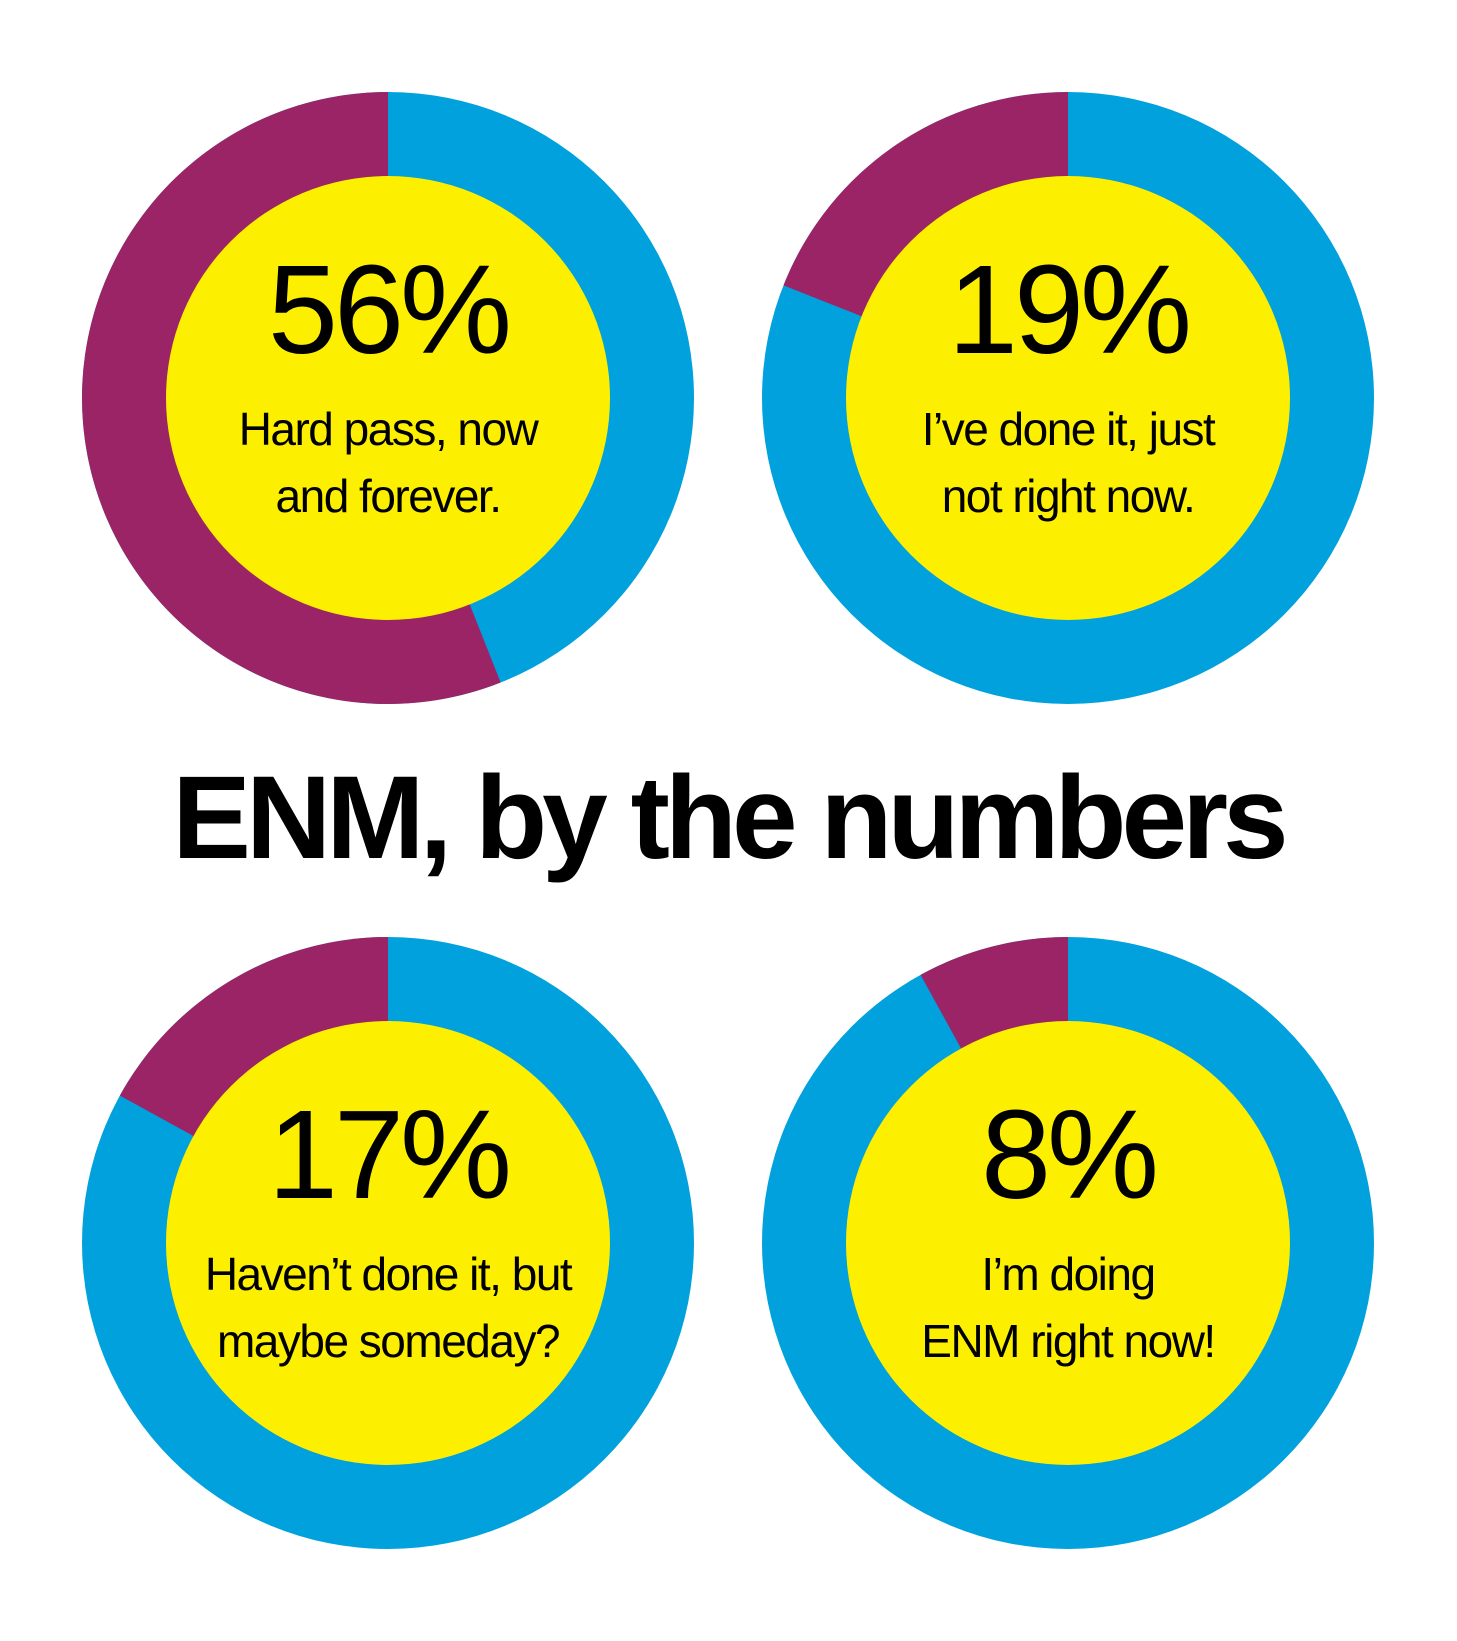 The height and width of the screenshot is (1641, 1457). What do you see at coordinates (1067, 1341) in the screenshot?
I see `answer-label-line: ENM right now!` at bounding box center [1067, 1341].